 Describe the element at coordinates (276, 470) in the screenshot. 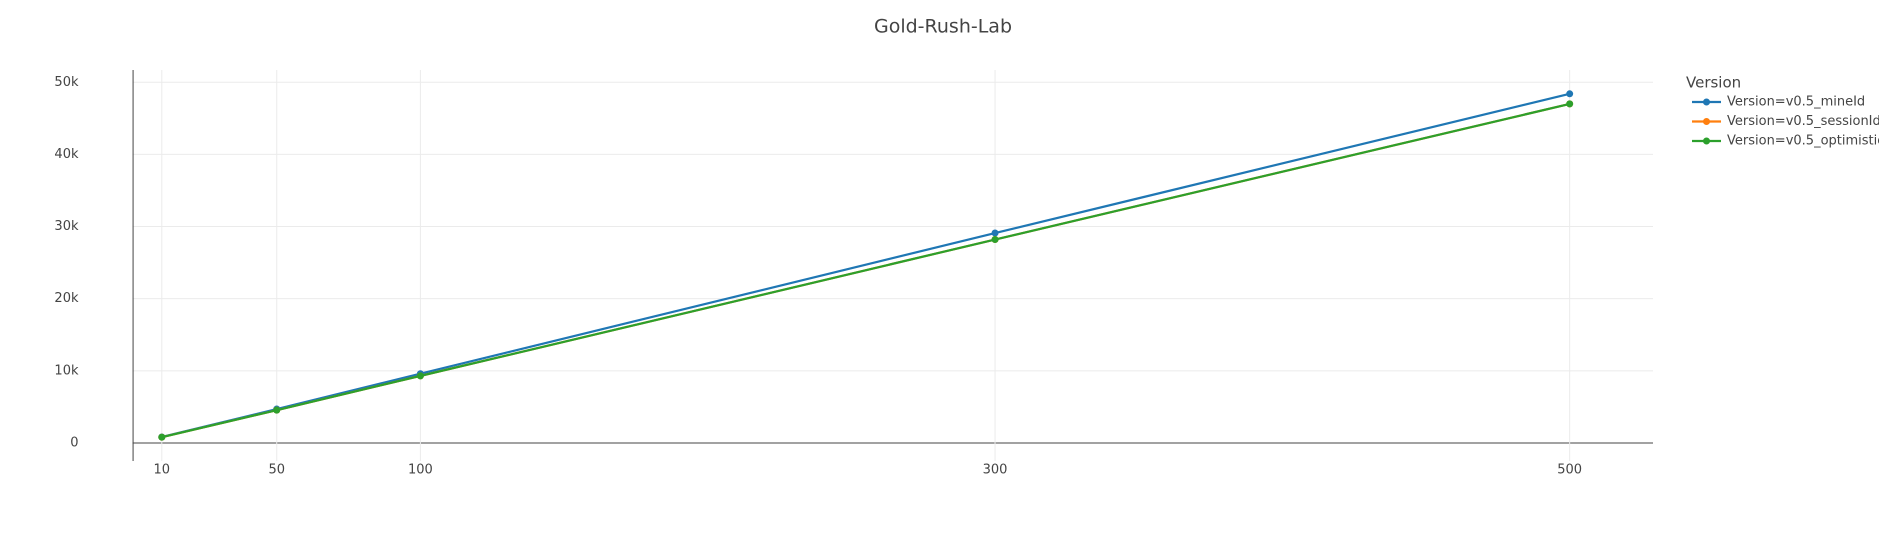

I see `x-tick-label: 50` at that location.